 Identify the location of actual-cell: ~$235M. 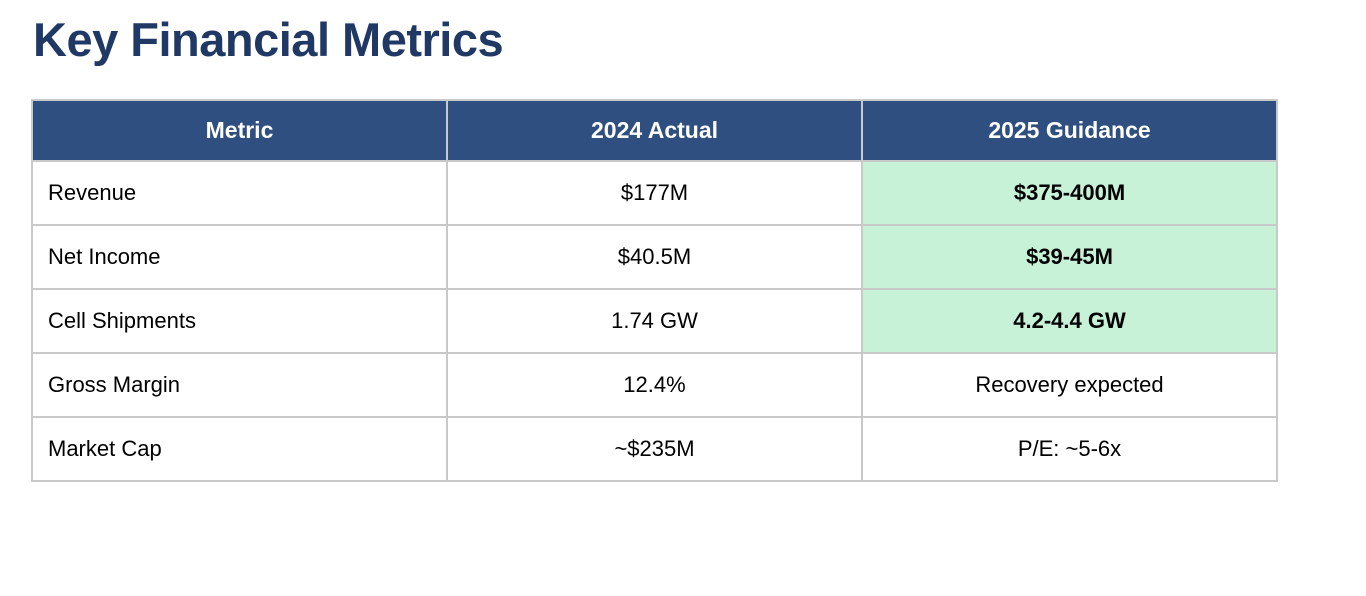
(654, 449).